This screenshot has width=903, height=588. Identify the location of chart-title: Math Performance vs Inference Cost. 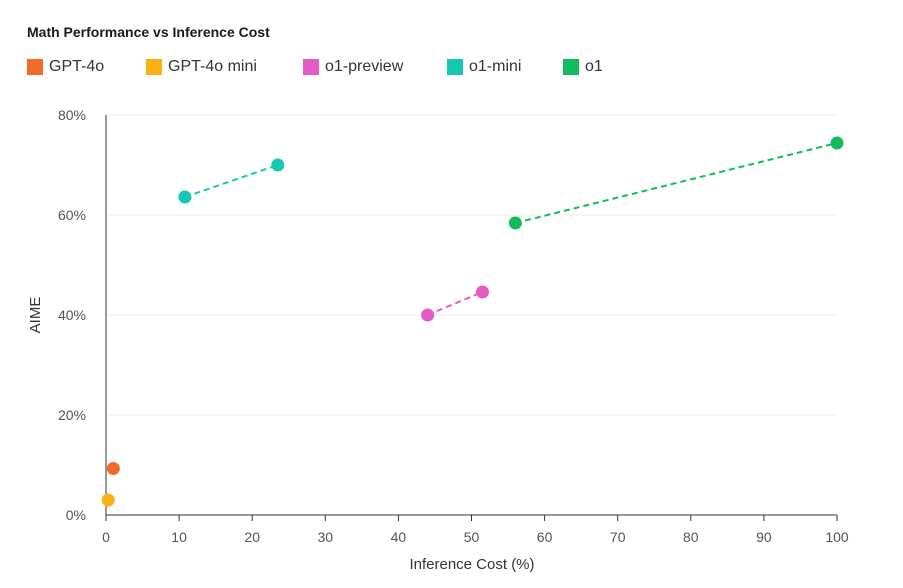
(148, 32).